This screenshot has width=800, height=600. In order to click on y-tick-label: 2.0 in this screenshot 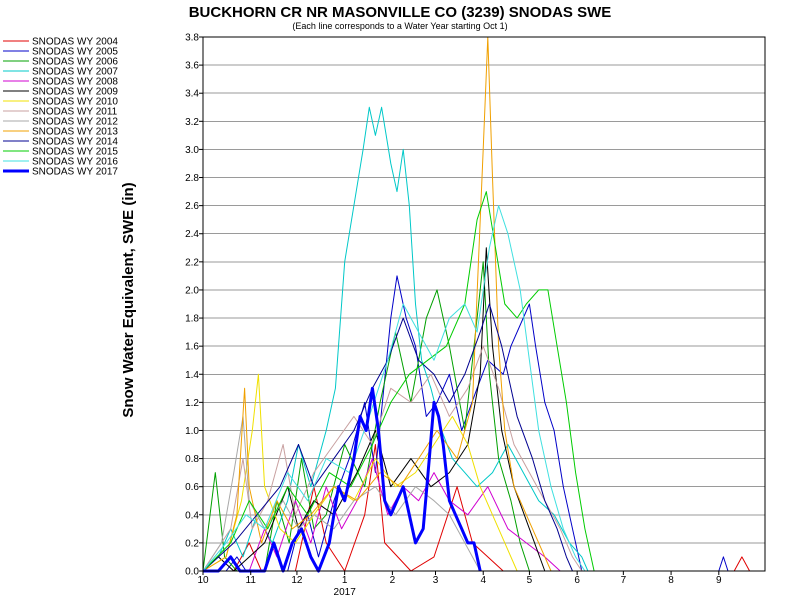, I will do `click(192, 290)`.